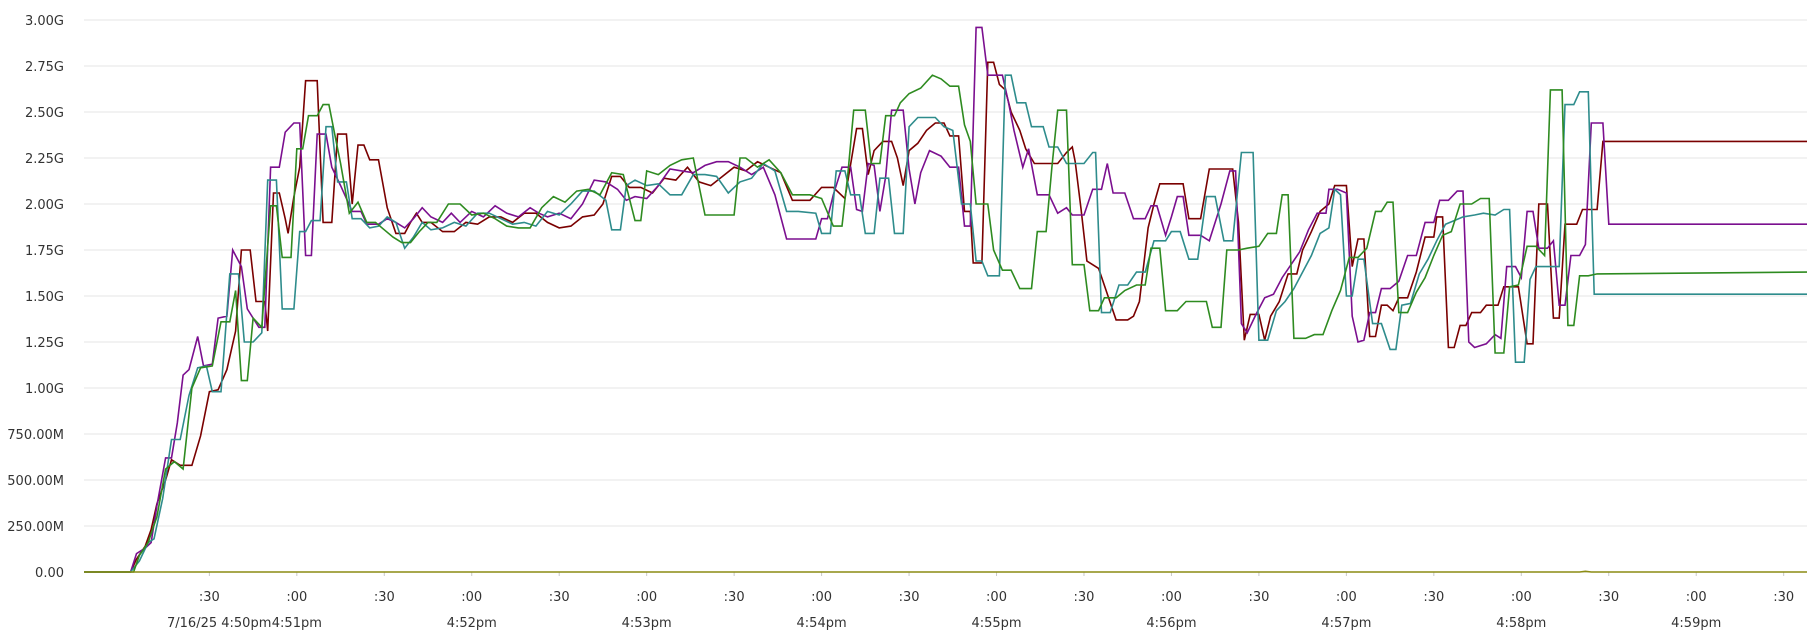  Describe the element at coordinates (35, 481) in the screenshot. I see `y-tick-label: 500.00M` at that location.